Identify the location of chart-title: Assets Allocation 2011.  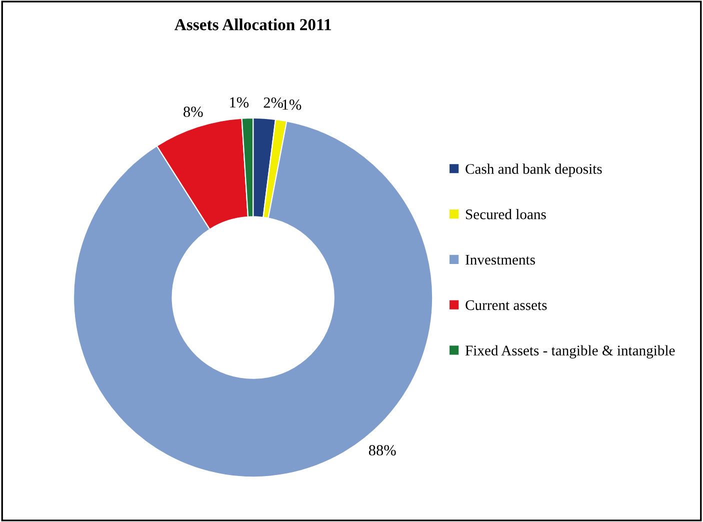
(252, 24).